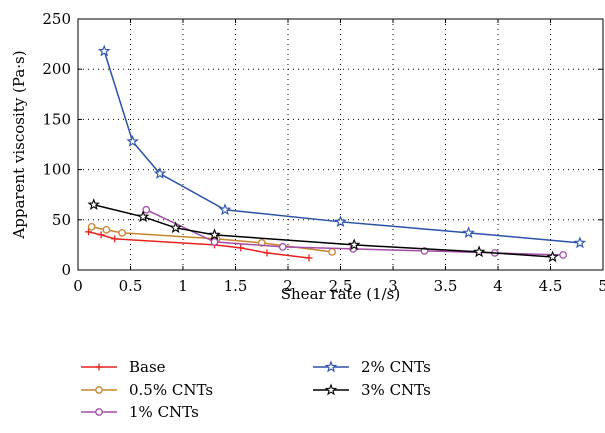 The width and height of the screenshot is (605, 433). I want to click on x-axis-title: Shear rate (1/s), so click(340, 294).